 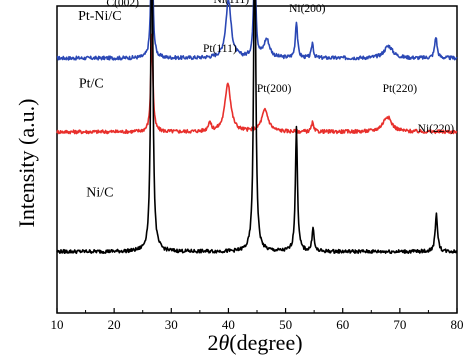 What do you see at coordinates (114, 324) in the screenshot?
I see `x-tick-label: 20` at bounding box center [114, 324].